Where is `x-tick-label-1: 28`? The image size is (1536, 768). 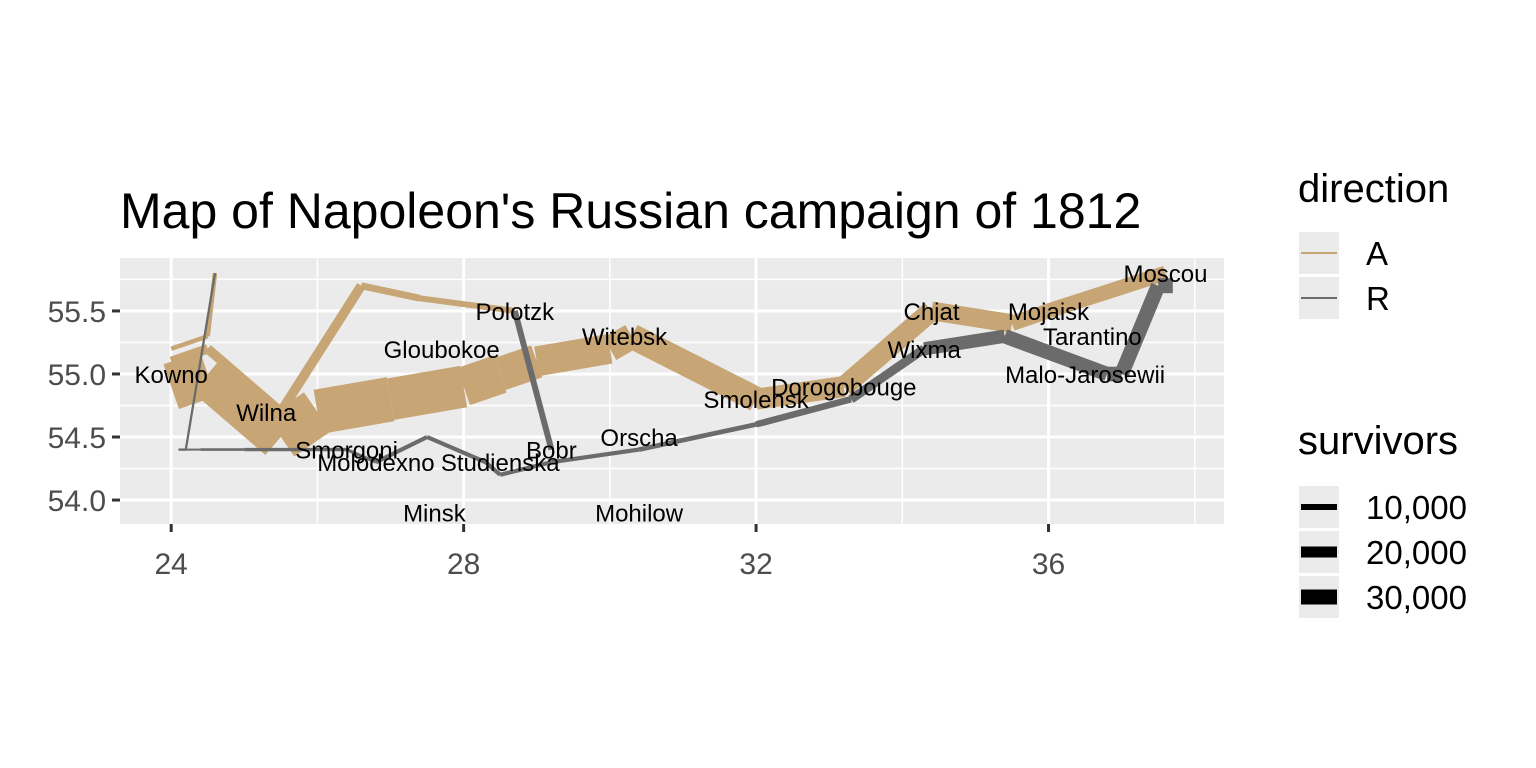
x-tick-label-1: 28 is located at coordinates (463, 564).